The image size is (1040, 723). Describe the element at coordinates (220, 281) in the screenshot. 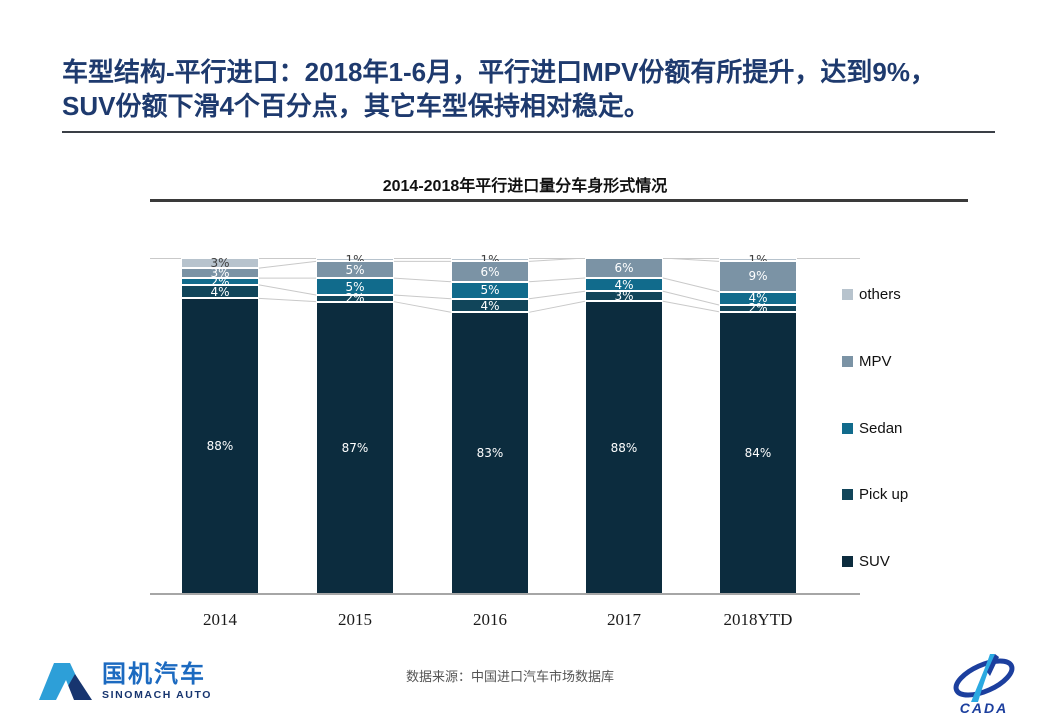

I see `bar-segment-Sedan: 2%` at that location.